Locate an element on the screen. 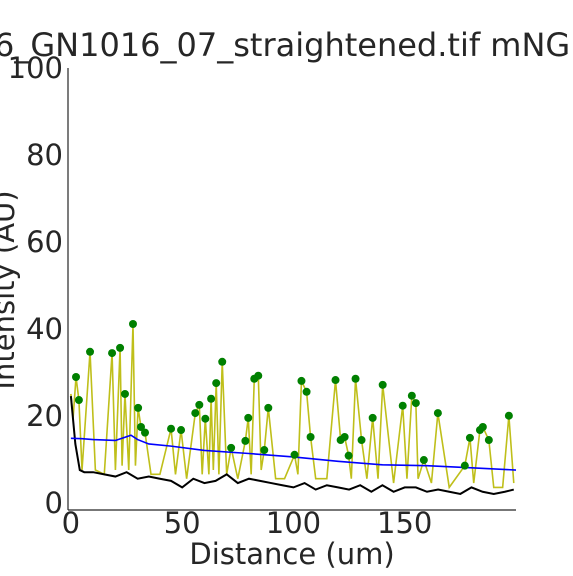 The height and width of the screenshot is (576, 573). y-axis-label: Intensity (AU) is located at coordinates (10, 289).